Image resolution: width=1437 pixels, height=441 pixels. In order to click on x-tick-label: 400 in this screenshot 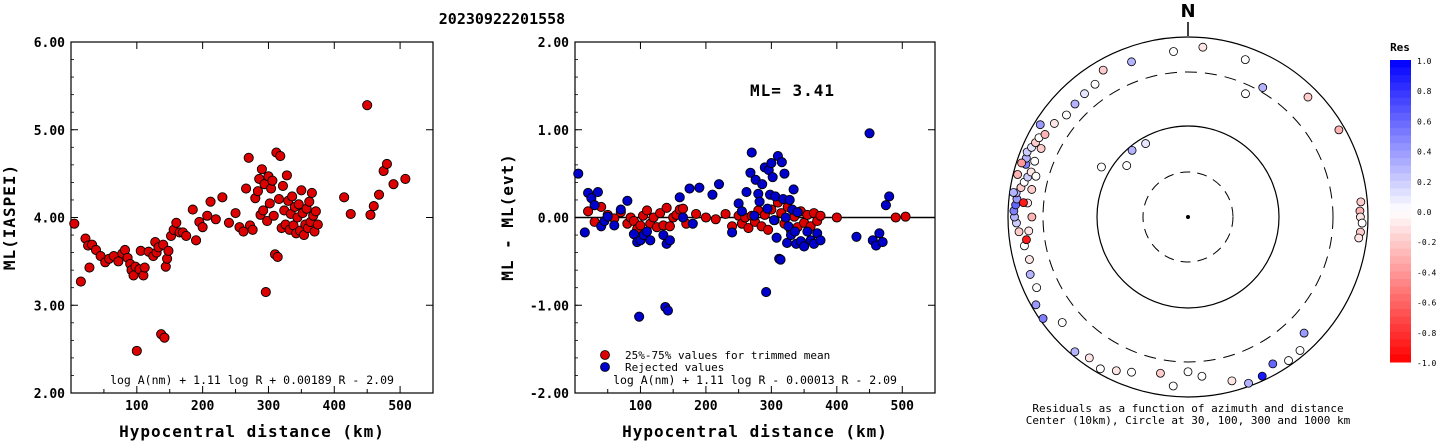, I will do `click(837, 406)`.